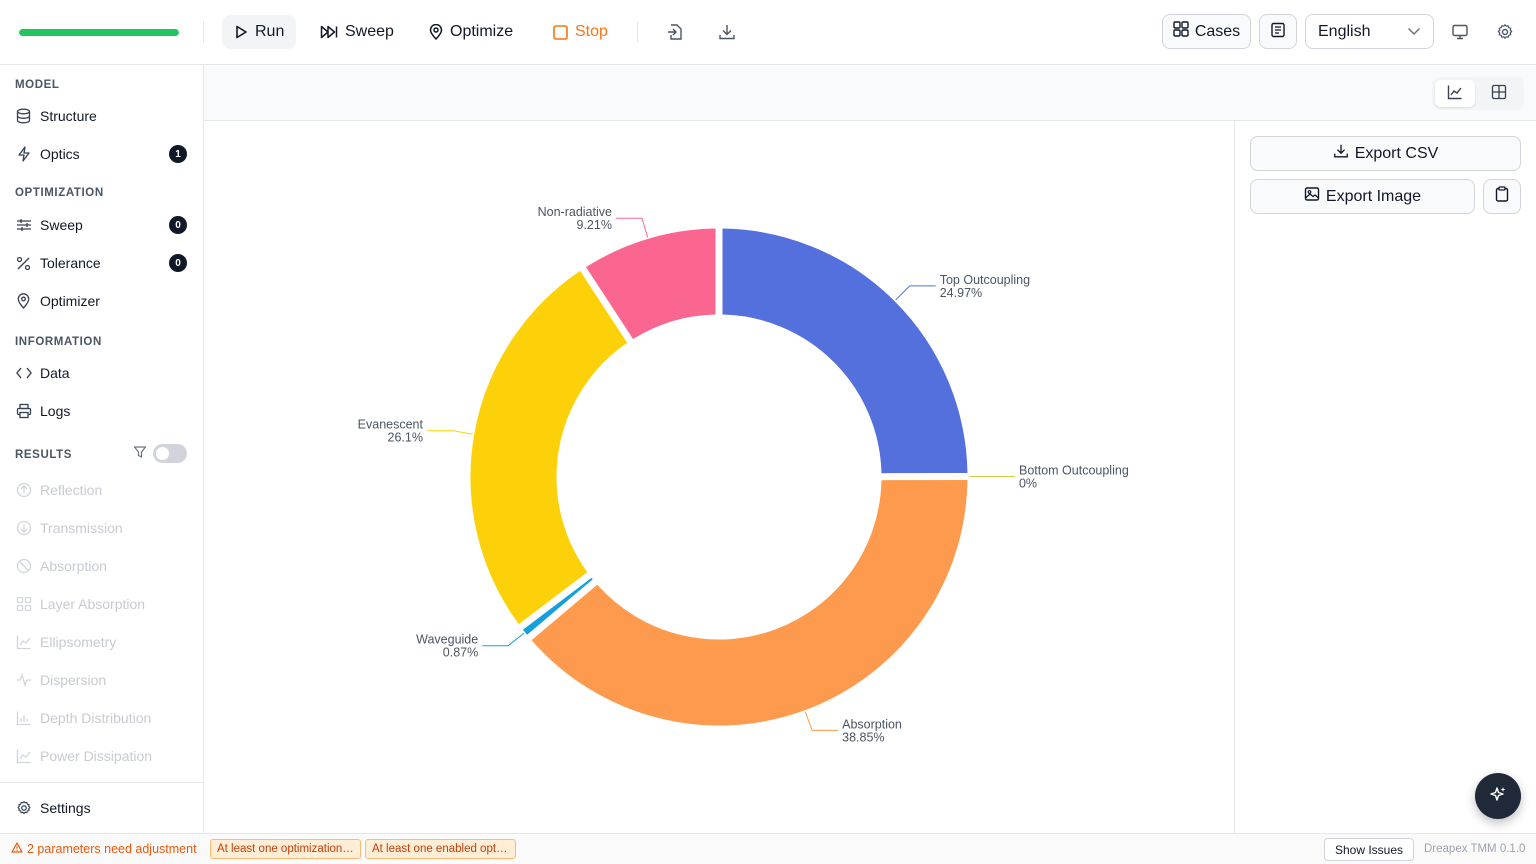  I want to click on pie-slice-top-outcoupling, so click(845, 351).